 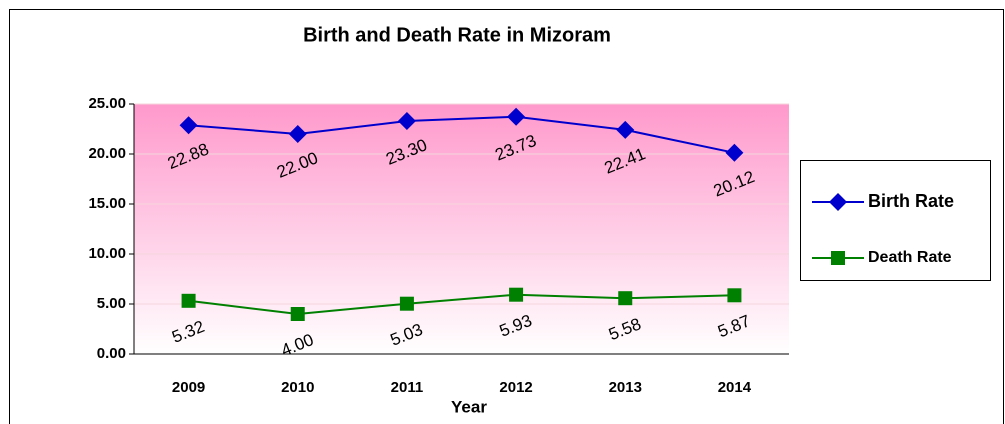 What do you see at coordinates (910, 257) in the screenshot?
I see `legend-label: Death Rate` at bounding box center [910, 257].